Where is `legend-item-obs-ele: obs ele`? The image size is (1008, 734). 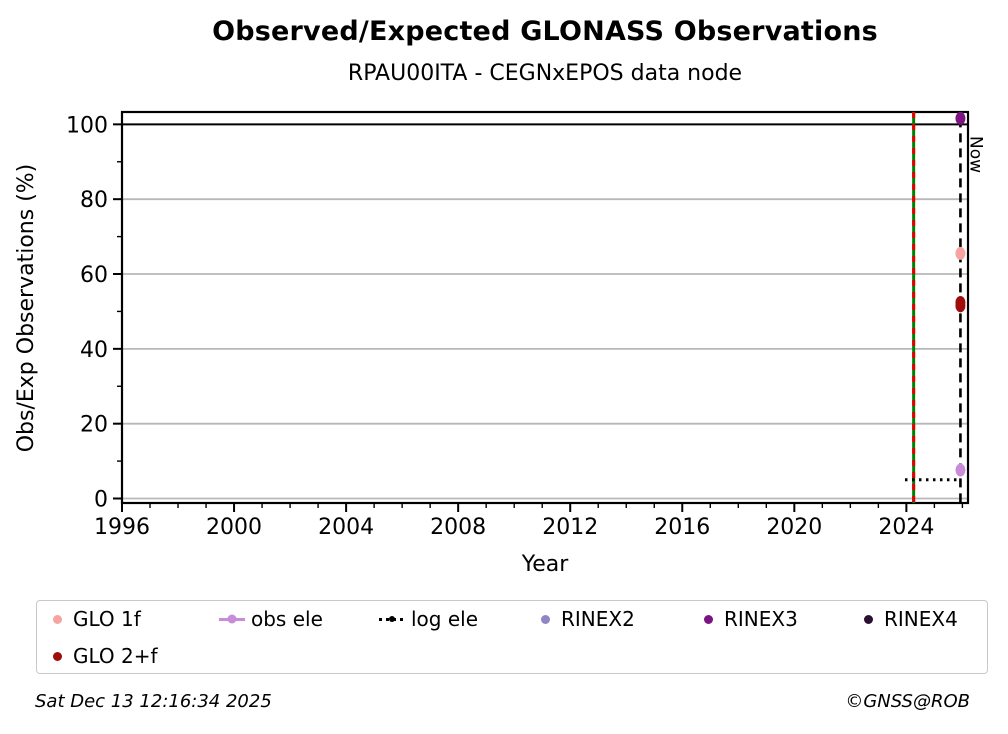 legend-item-obs-ele: obs ele is located at coordinates (271, 619).